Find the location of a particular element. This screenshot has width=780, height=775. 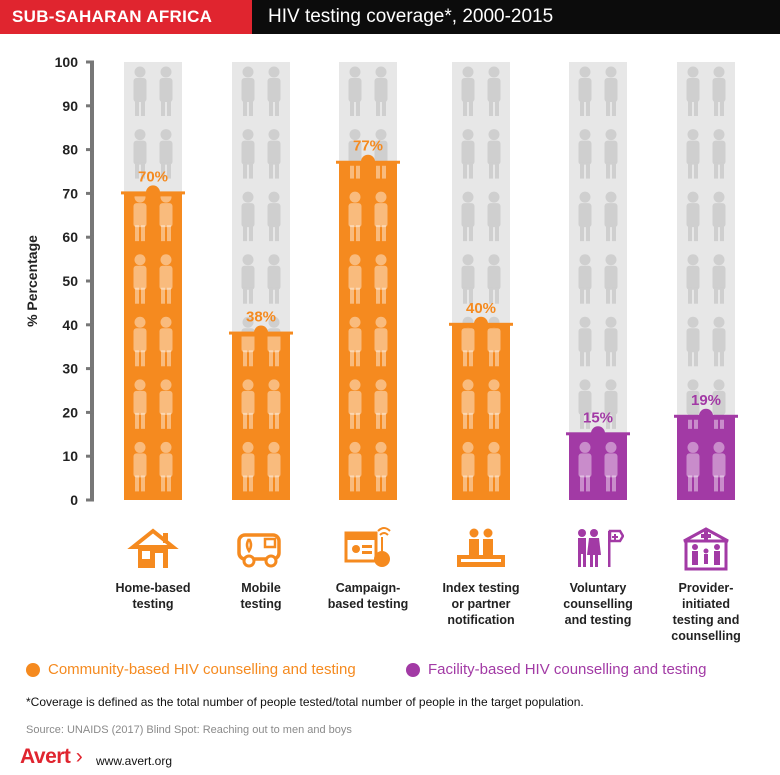

y-tick-label: 100 is located at coordinates (67, 62).